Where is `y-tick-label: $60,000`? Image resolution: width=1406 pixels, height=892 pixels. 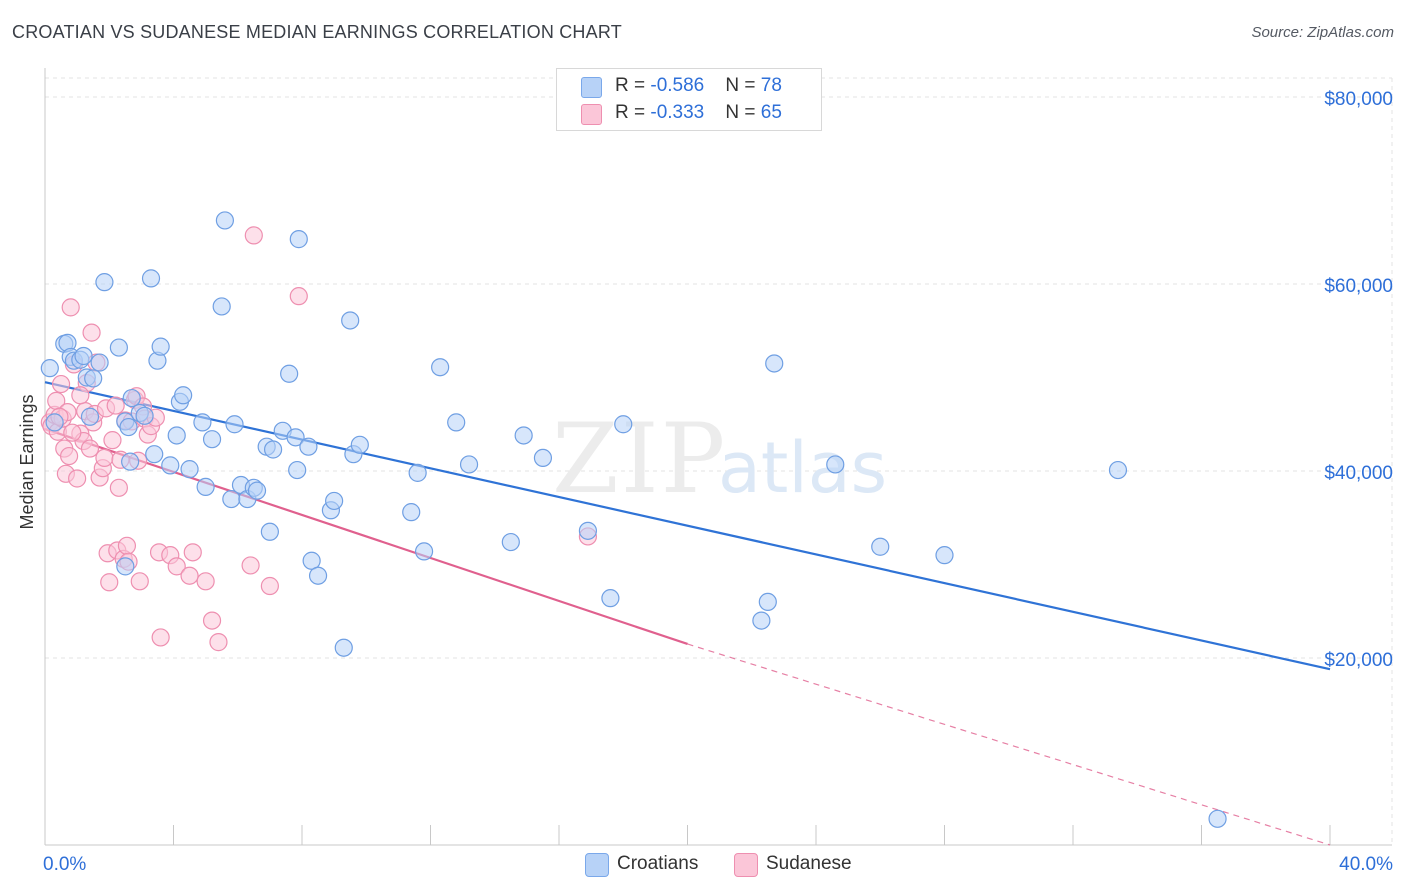
y-tick-label: $60,000 is located at coordinates (1358, 286).